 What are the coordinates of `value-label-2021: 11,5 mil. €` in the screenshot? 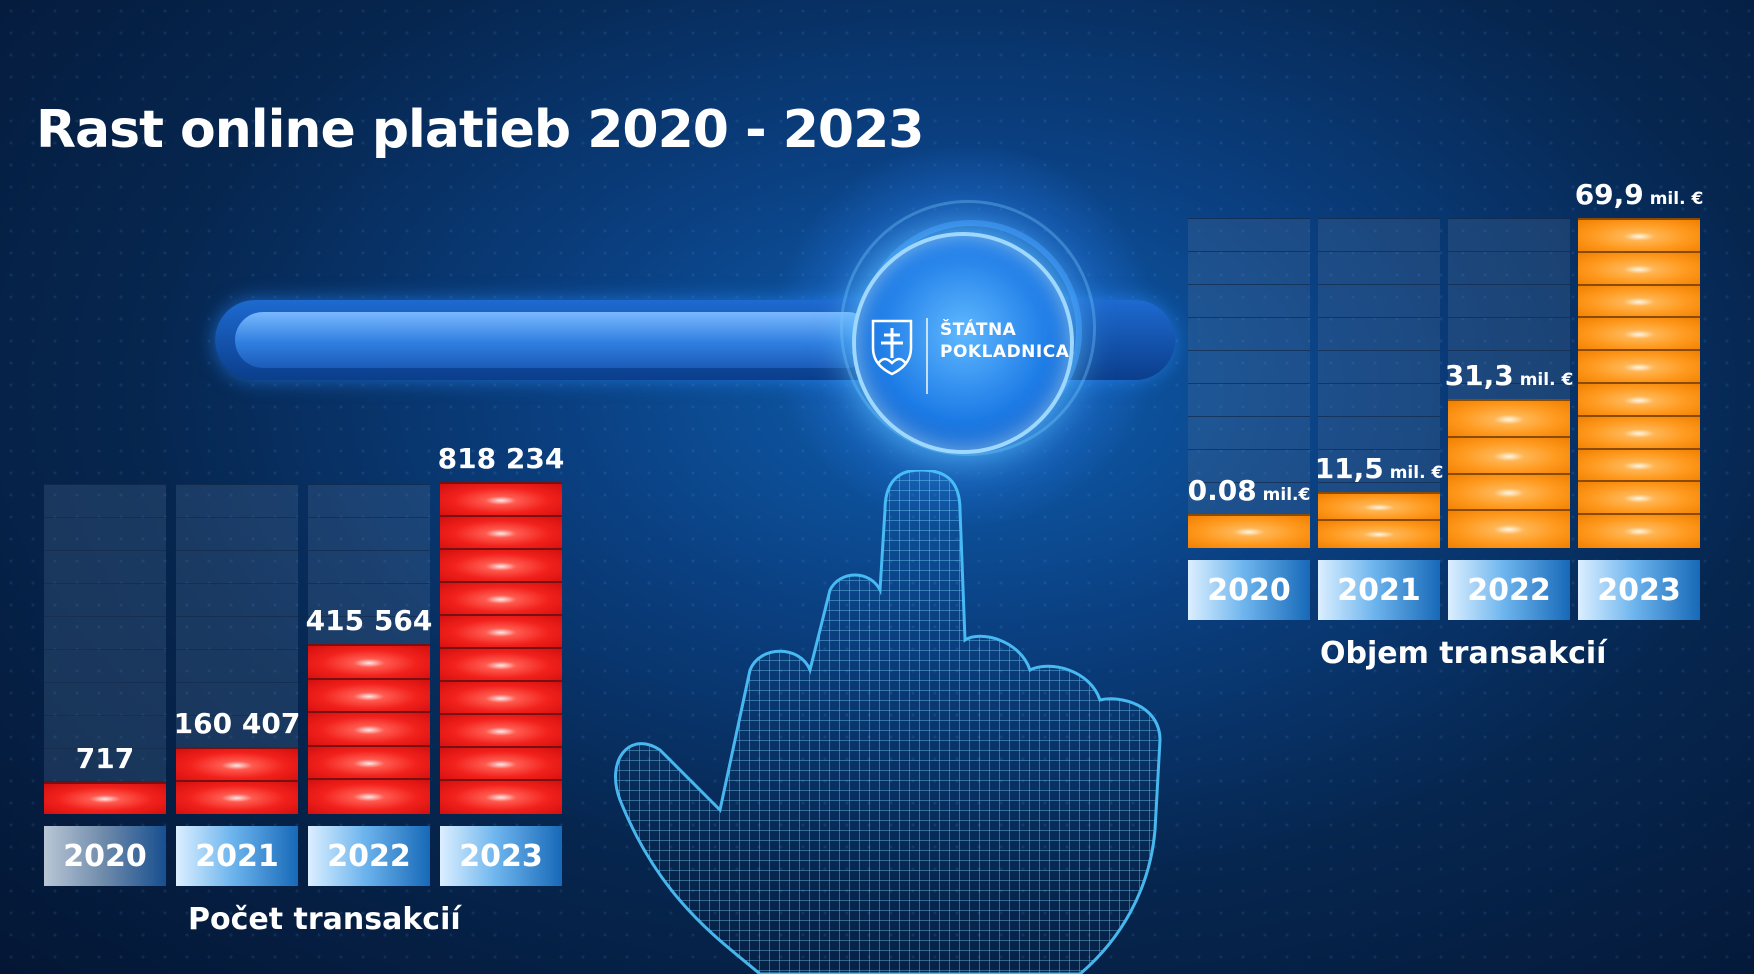 It's located at (1379, 468).